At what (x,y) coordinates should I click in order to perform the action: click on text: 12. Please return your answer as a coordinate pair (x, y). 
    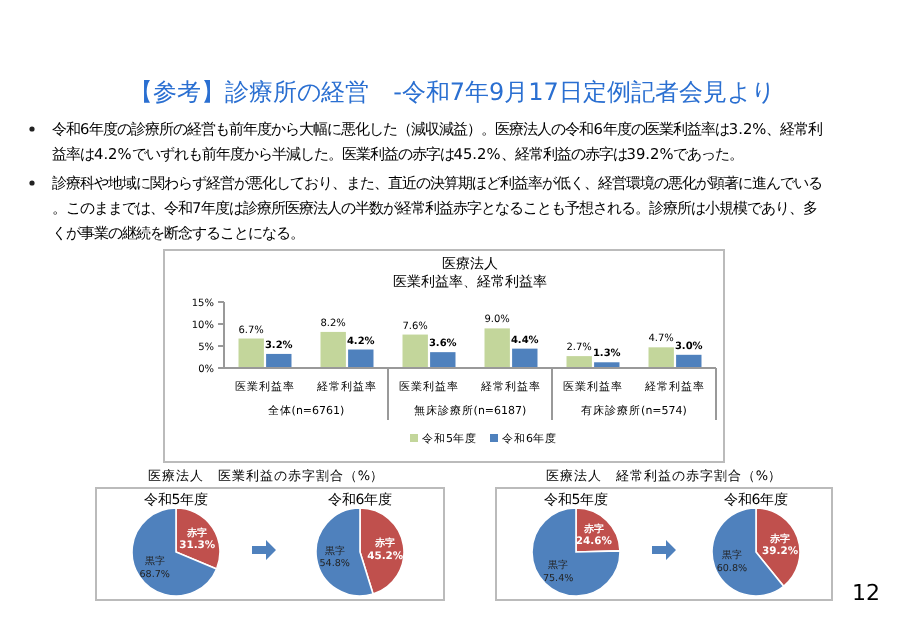
    Looking at the image, I should click on (866, 593).